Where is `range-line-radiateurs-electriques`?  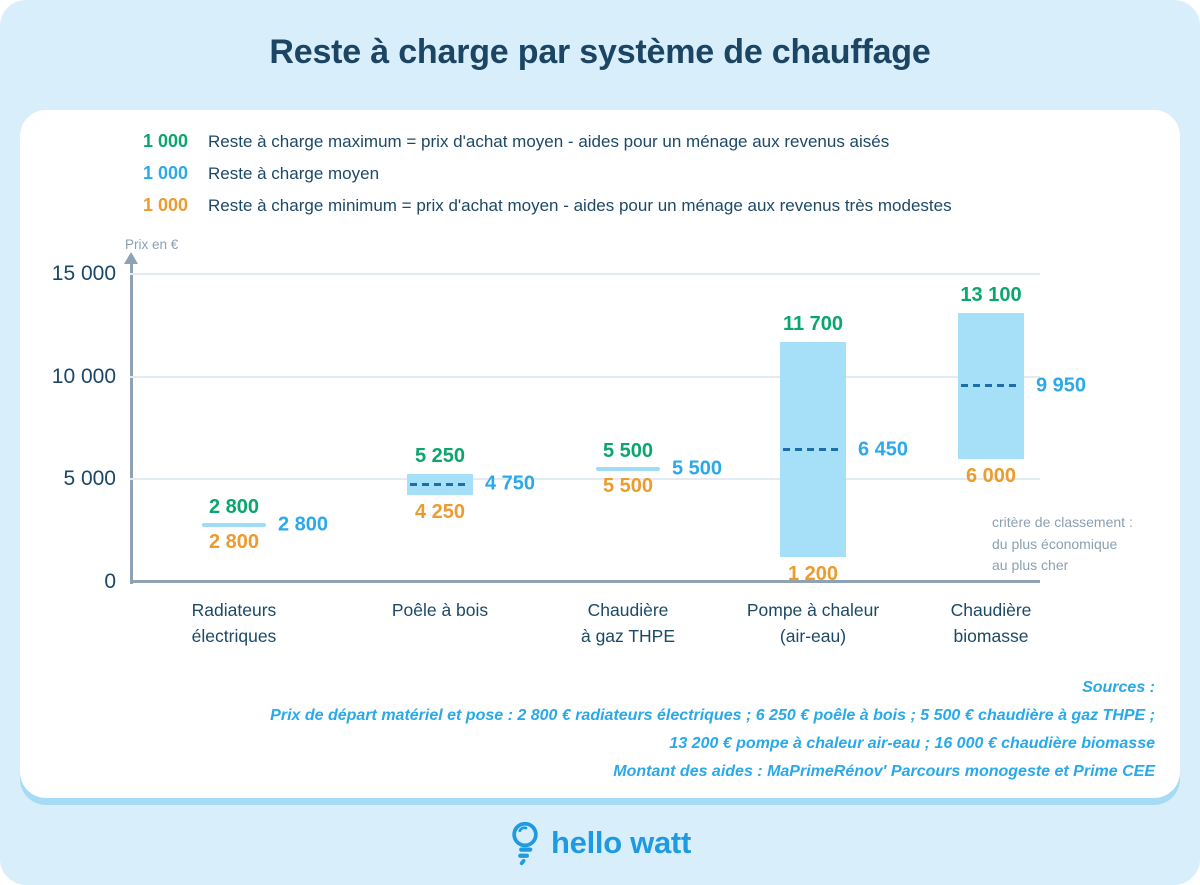
range-line-radiateurs-electriques is located at coordinates (234, 524).